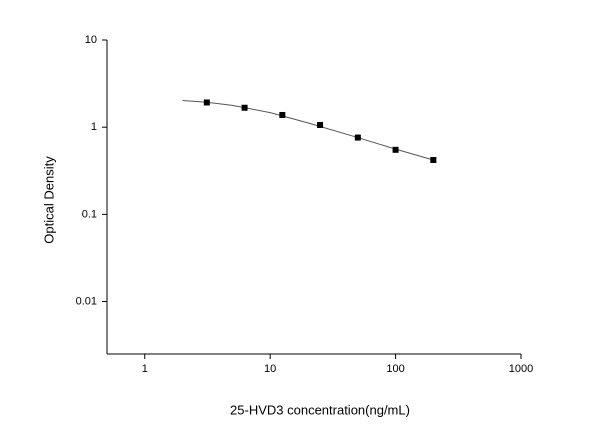  I want to click on x-tick-label: 1000, so click(521, 369).